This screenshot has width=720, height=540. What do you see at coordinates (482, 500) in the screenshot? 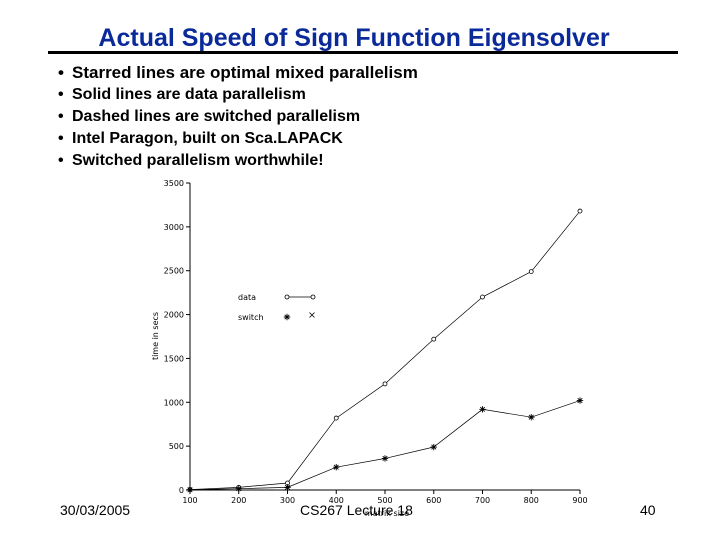
I see `x-tick-label: 700` at bounding box center [482, 500].